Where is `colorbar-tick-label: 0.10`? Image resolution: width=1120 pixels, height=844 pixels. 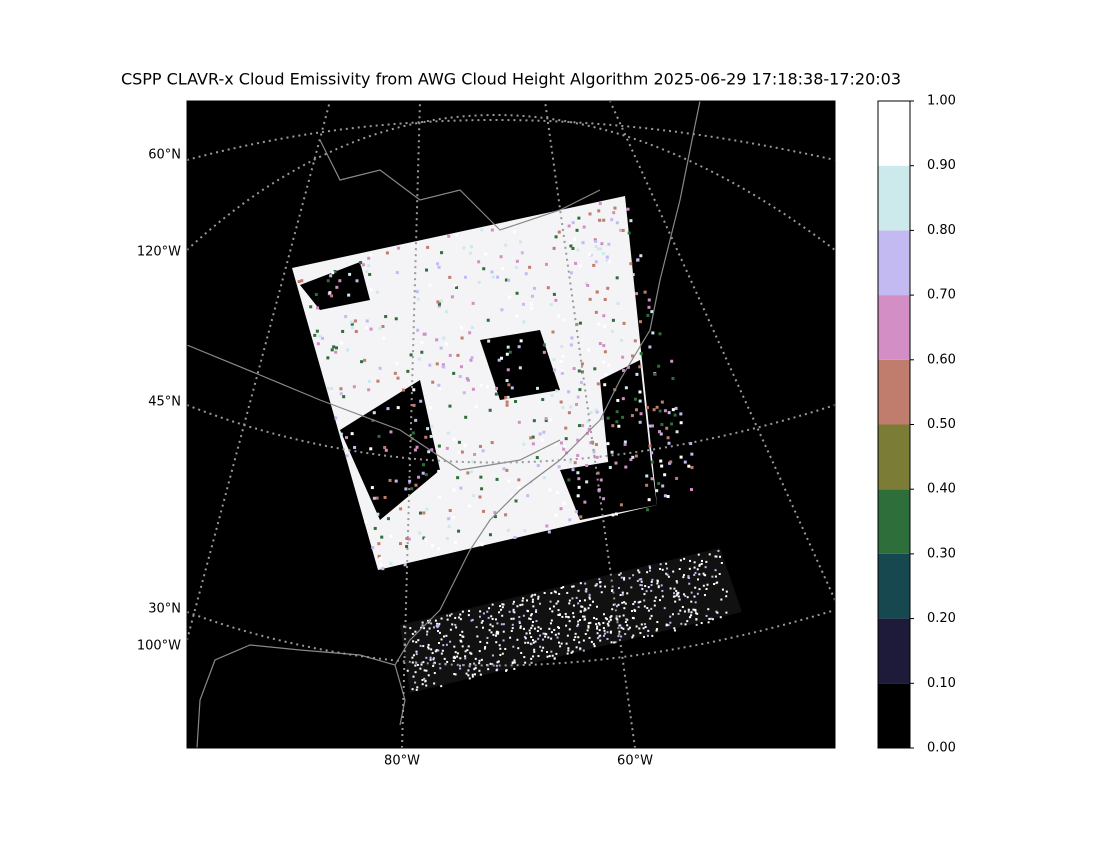 colorbar-tick-label: 0.10 is located at coordinates (941, 683).